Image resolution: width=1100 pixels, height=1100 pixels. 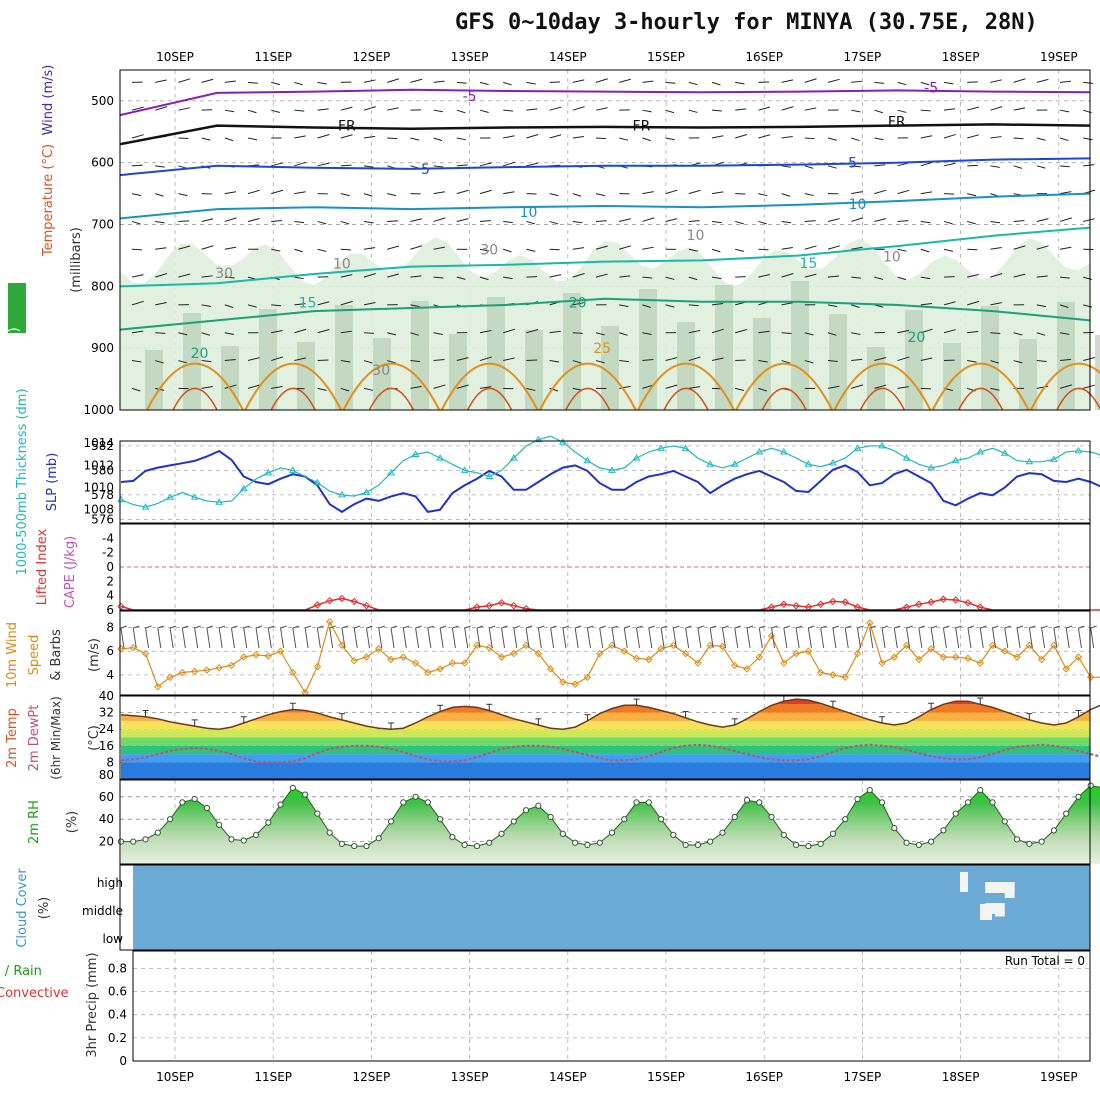 What do you see at coordinates (72, 822) in the screenshot?
I see `rh-unit: (%)` at bounding box center [72, 822].